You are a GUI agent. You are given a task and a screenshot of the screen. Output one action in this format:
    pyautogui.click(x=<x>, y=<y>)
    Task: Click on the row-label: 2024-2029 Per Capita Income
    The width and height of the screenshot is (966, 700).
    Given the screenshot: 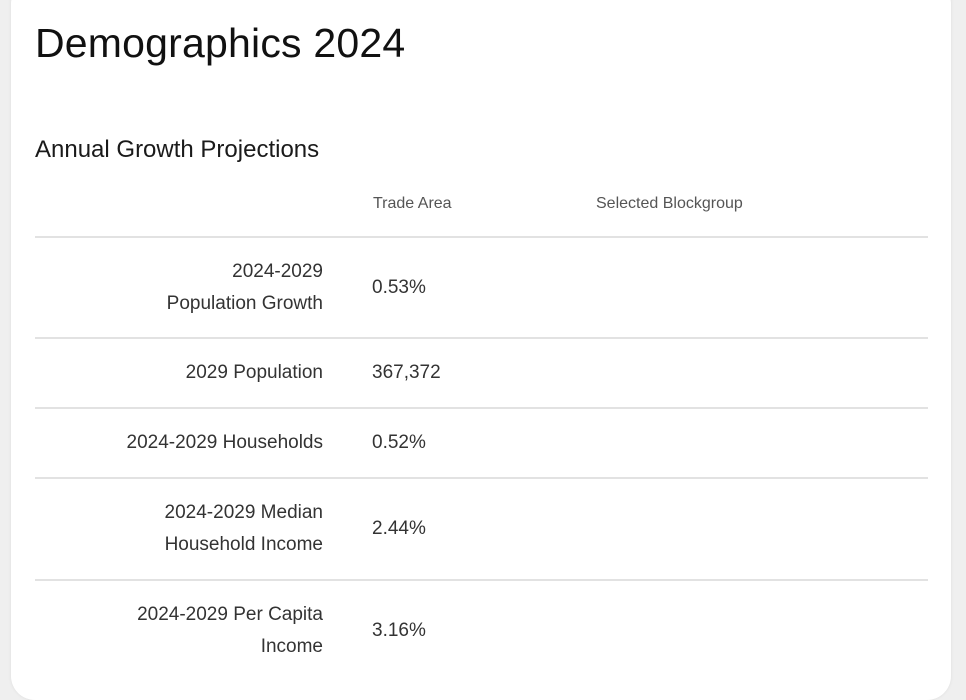 What is the action you would take?
    pyautogui.click(x=230, y=630)
    